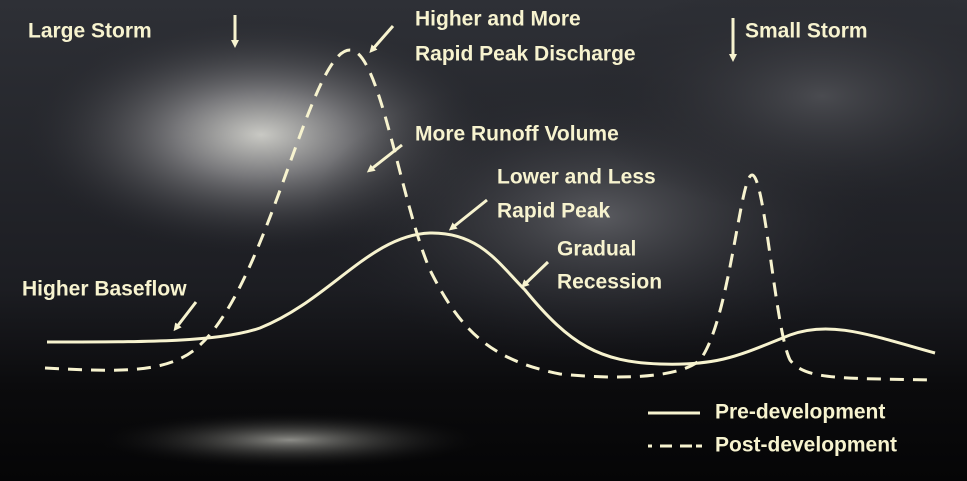  What do you see at coordinates (498, 19) in the screenshot?
I see `label: Higher and More` at bounding box center [498, 19].